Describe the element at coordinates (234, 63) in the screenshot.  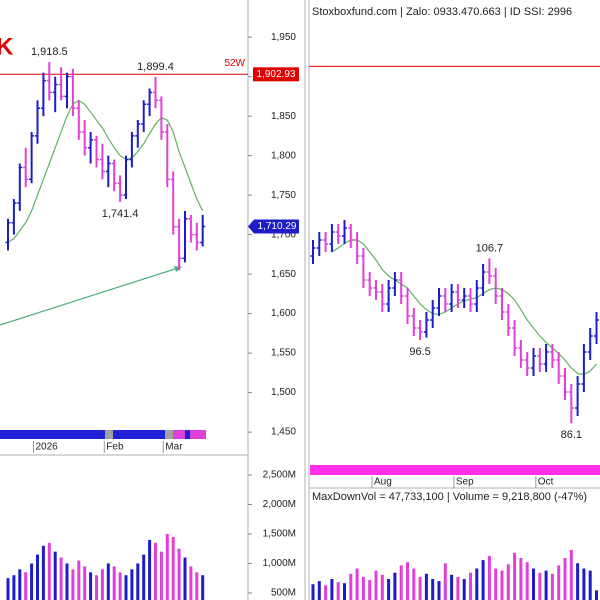
I see `reference-name: 52W` at that location.